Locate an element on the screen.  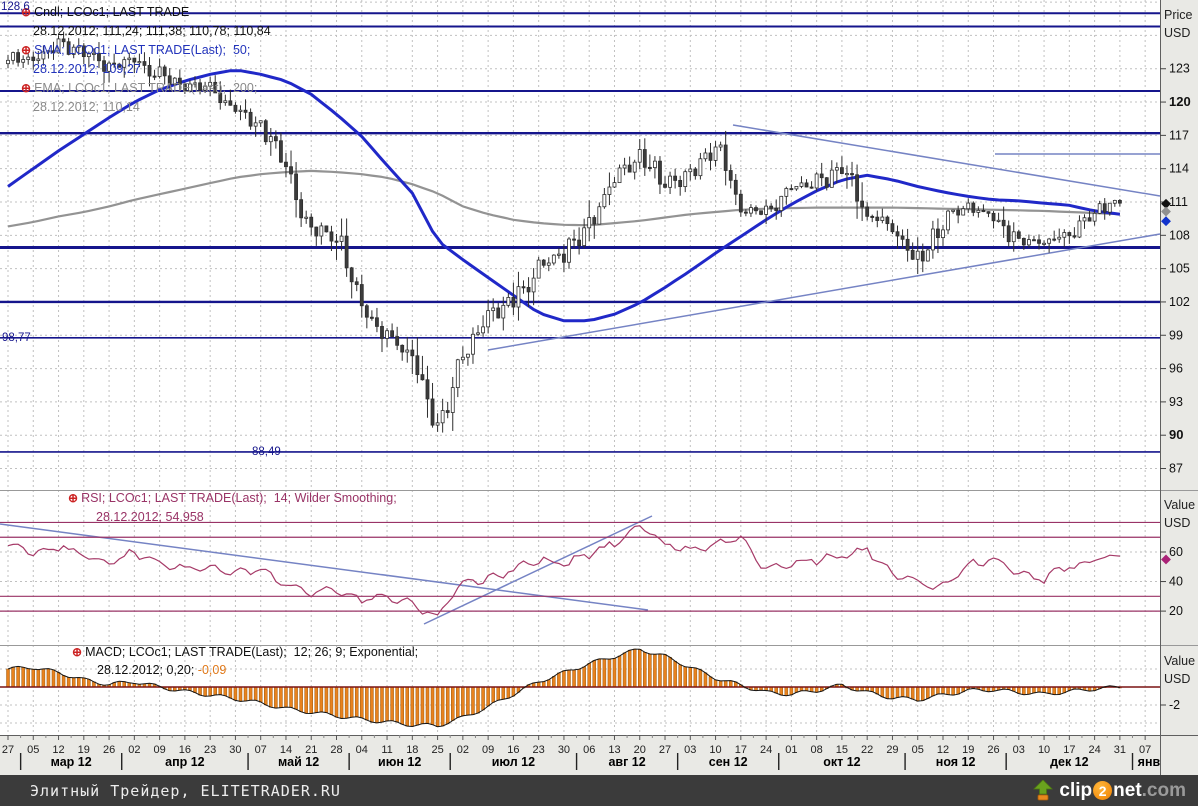
x-axis-day-label: 27 is located at coordinates (665, 750).